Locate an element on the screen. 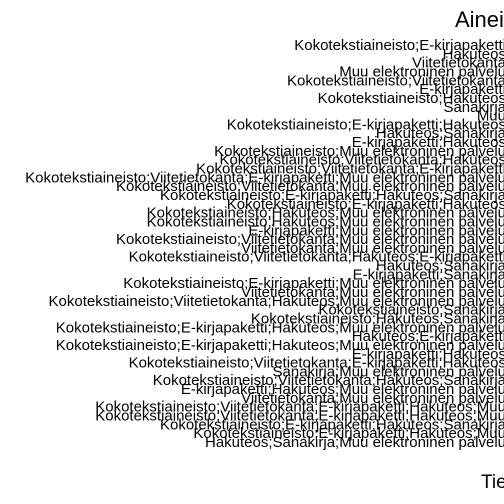 Image resolution: width=504 pixels, height=504 pixels. category-label: Hakuteos is located at coordinates (473, 54).